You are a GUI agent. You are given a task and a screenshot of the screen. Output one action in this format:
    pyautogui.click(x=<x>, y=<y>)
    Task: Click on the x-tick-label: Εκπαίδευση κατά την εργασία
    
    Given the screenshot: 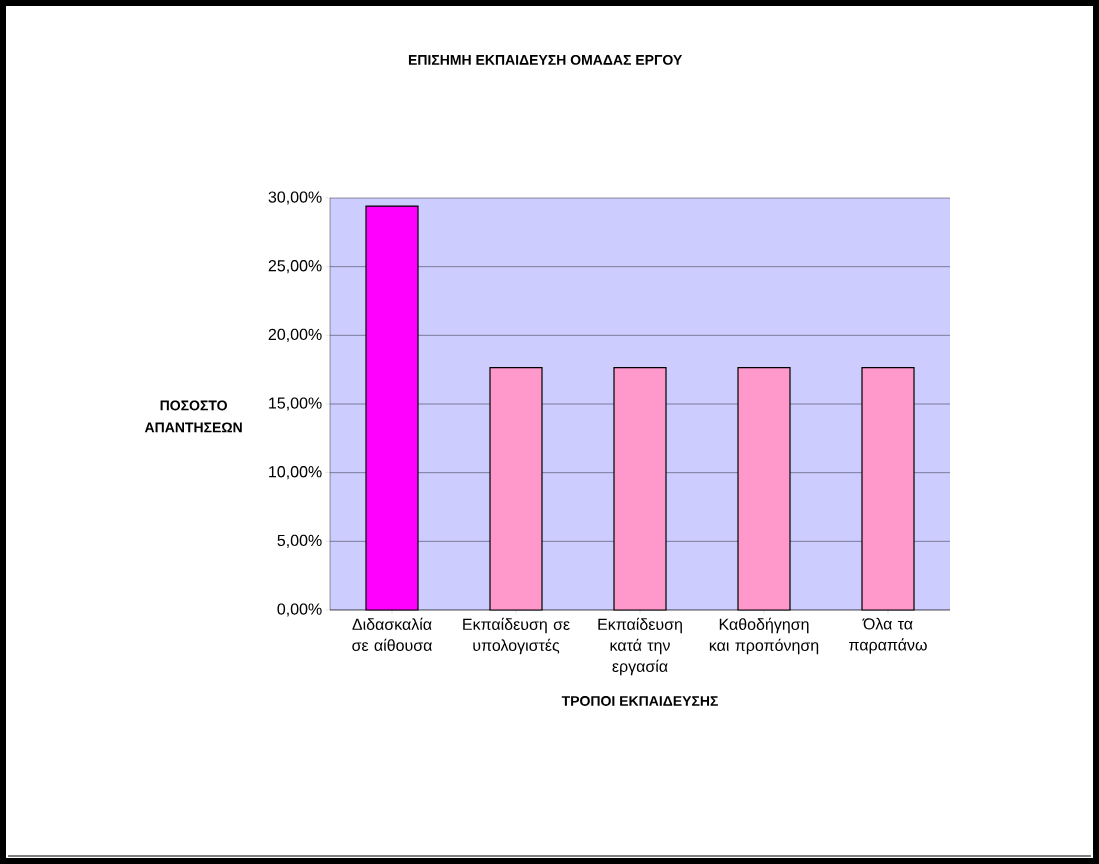 What is the action you would take?
    pyautogui.click(x=640, y=646)
    